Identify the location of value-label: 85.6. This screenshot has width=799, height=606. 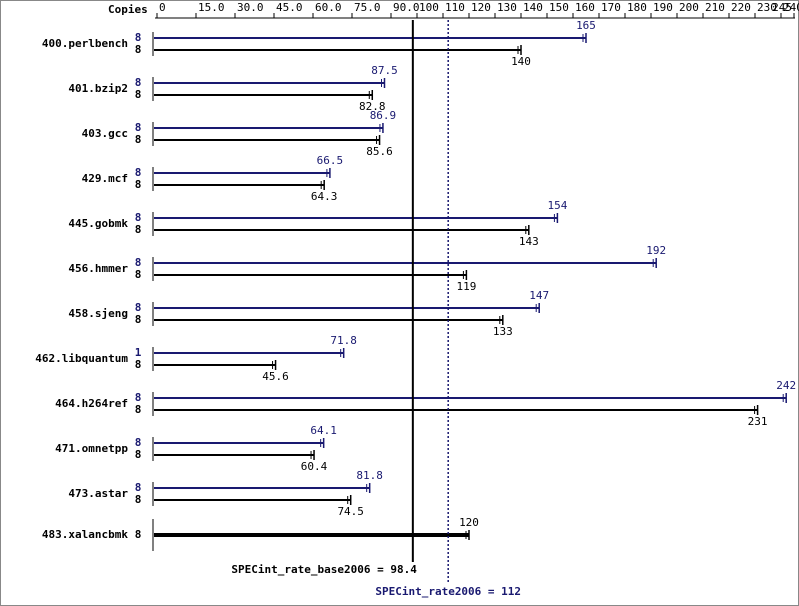
(379, 151).